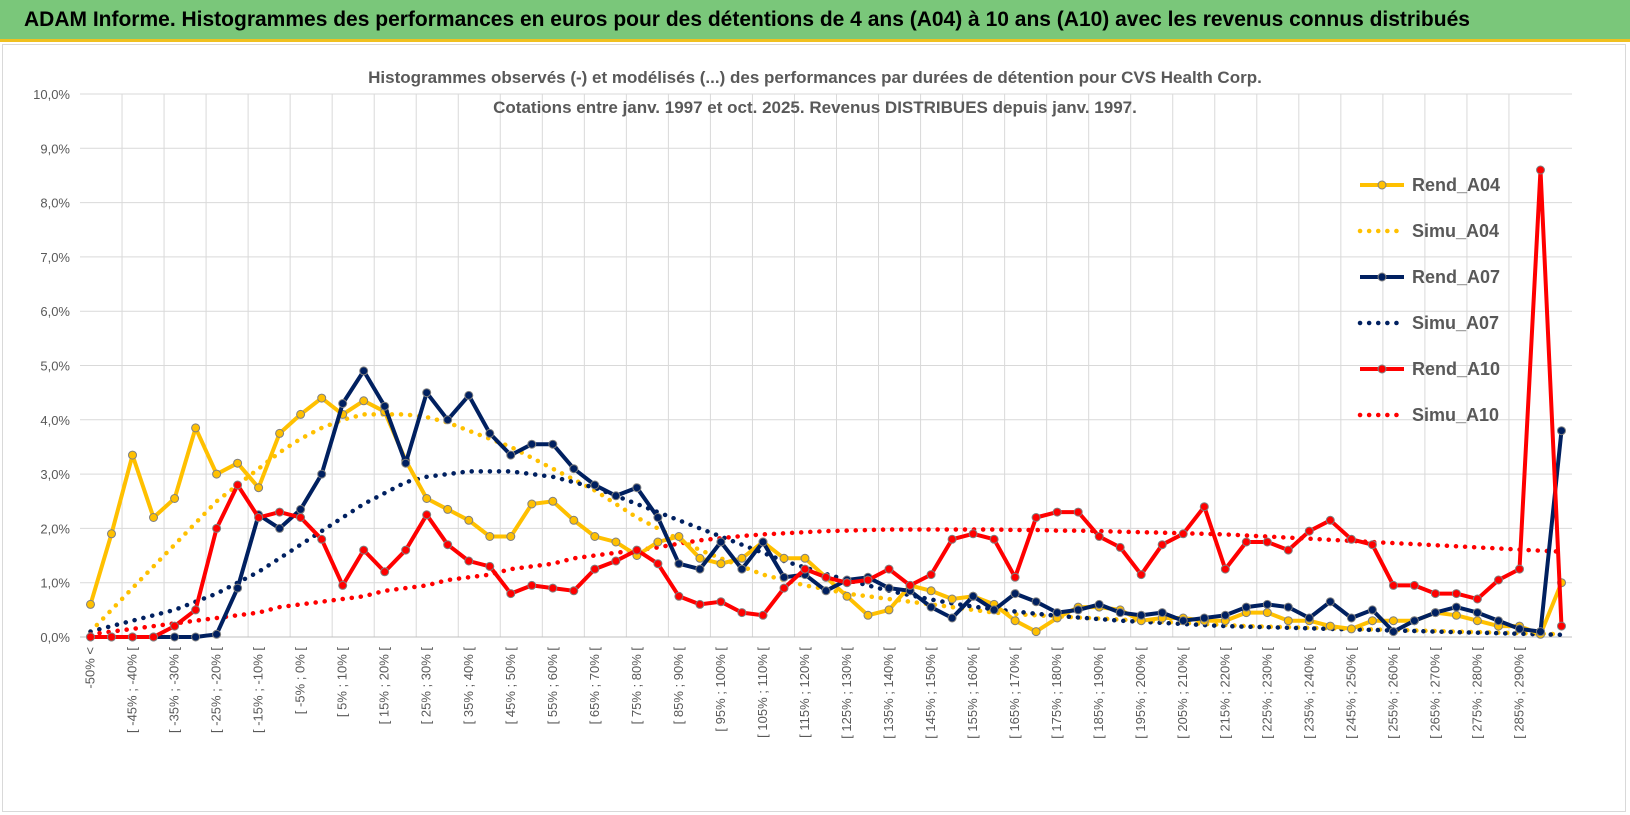 This screenshot has height=815, width=1630. Describe the element at coordinates (1382, 277) in the screenshot. I see `legend-marker-rend-a07` at that location.